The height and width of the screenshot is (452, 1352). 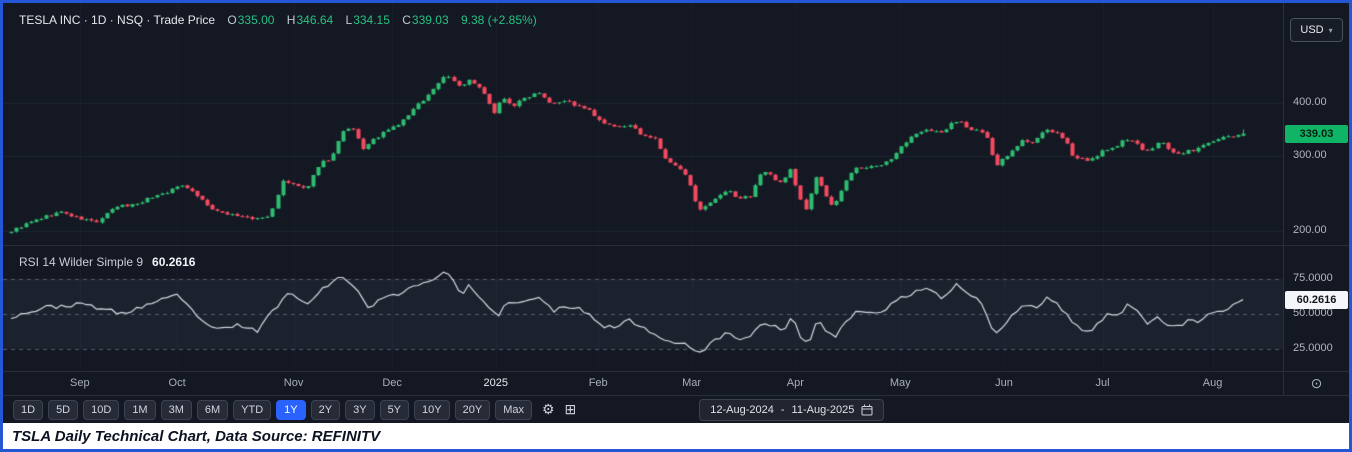 What do you see at coordinates (252, 409) in the screenshot?
I see `range-button-ytd: YTD` at bounding box center [252, 409].